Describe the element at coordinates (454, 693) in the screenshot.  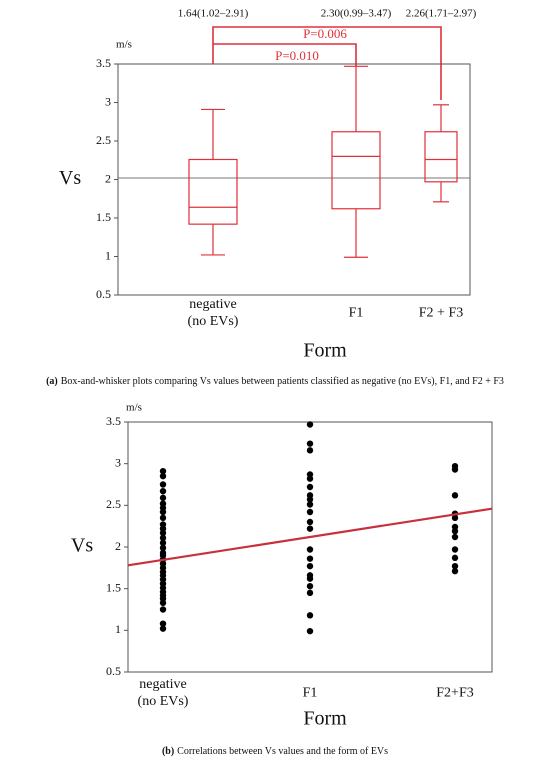
I see `x-tick-label: F2+F3` at that location.